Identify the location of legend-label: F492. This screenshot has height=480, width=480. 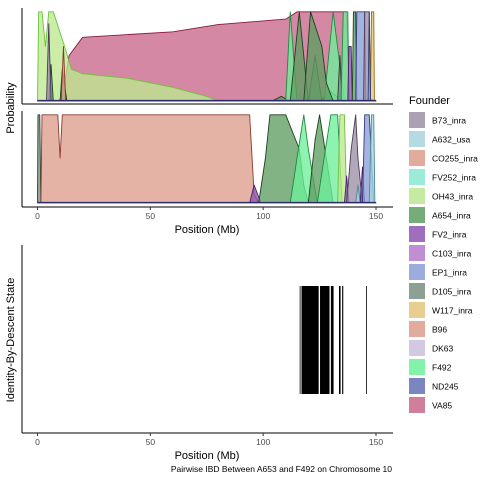
(442, 368).